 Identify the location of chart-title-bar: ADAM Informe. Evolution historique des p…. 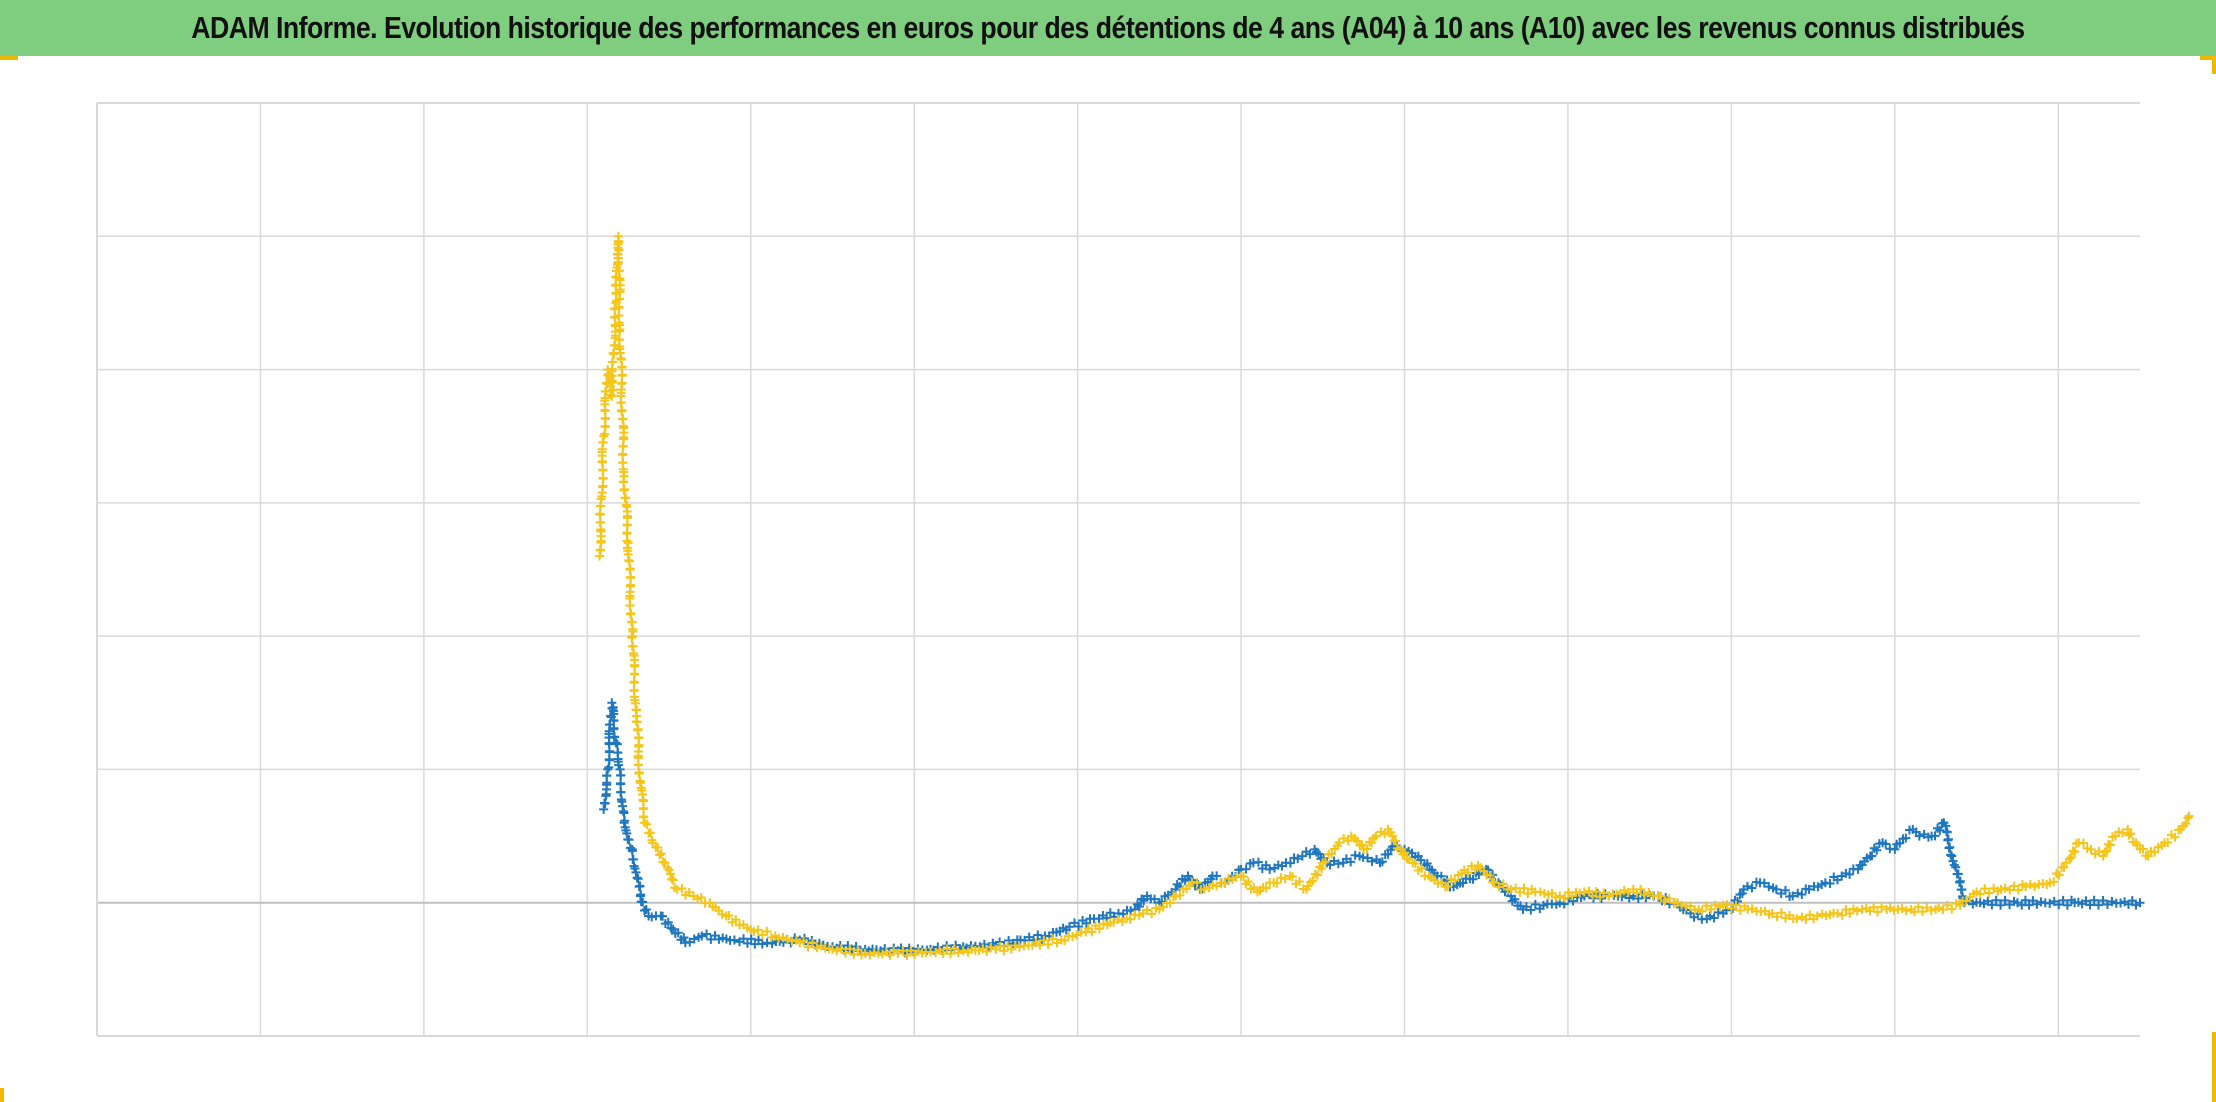
(1108, 28).